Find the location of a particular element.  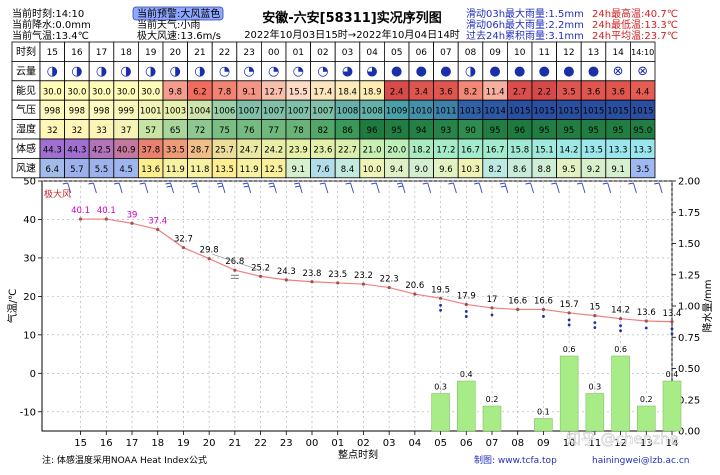

temperature-label: 37.4 is located at coordinates (157, 221).